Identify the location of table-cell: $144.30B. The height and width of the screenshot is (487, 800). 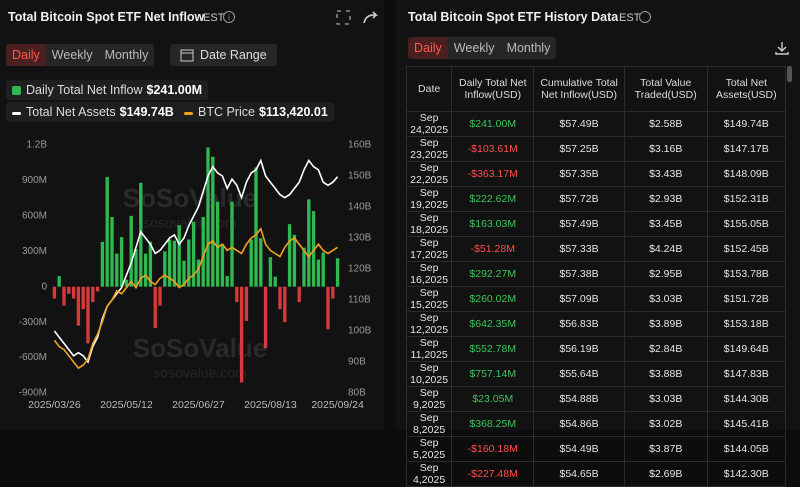
(746, 399).